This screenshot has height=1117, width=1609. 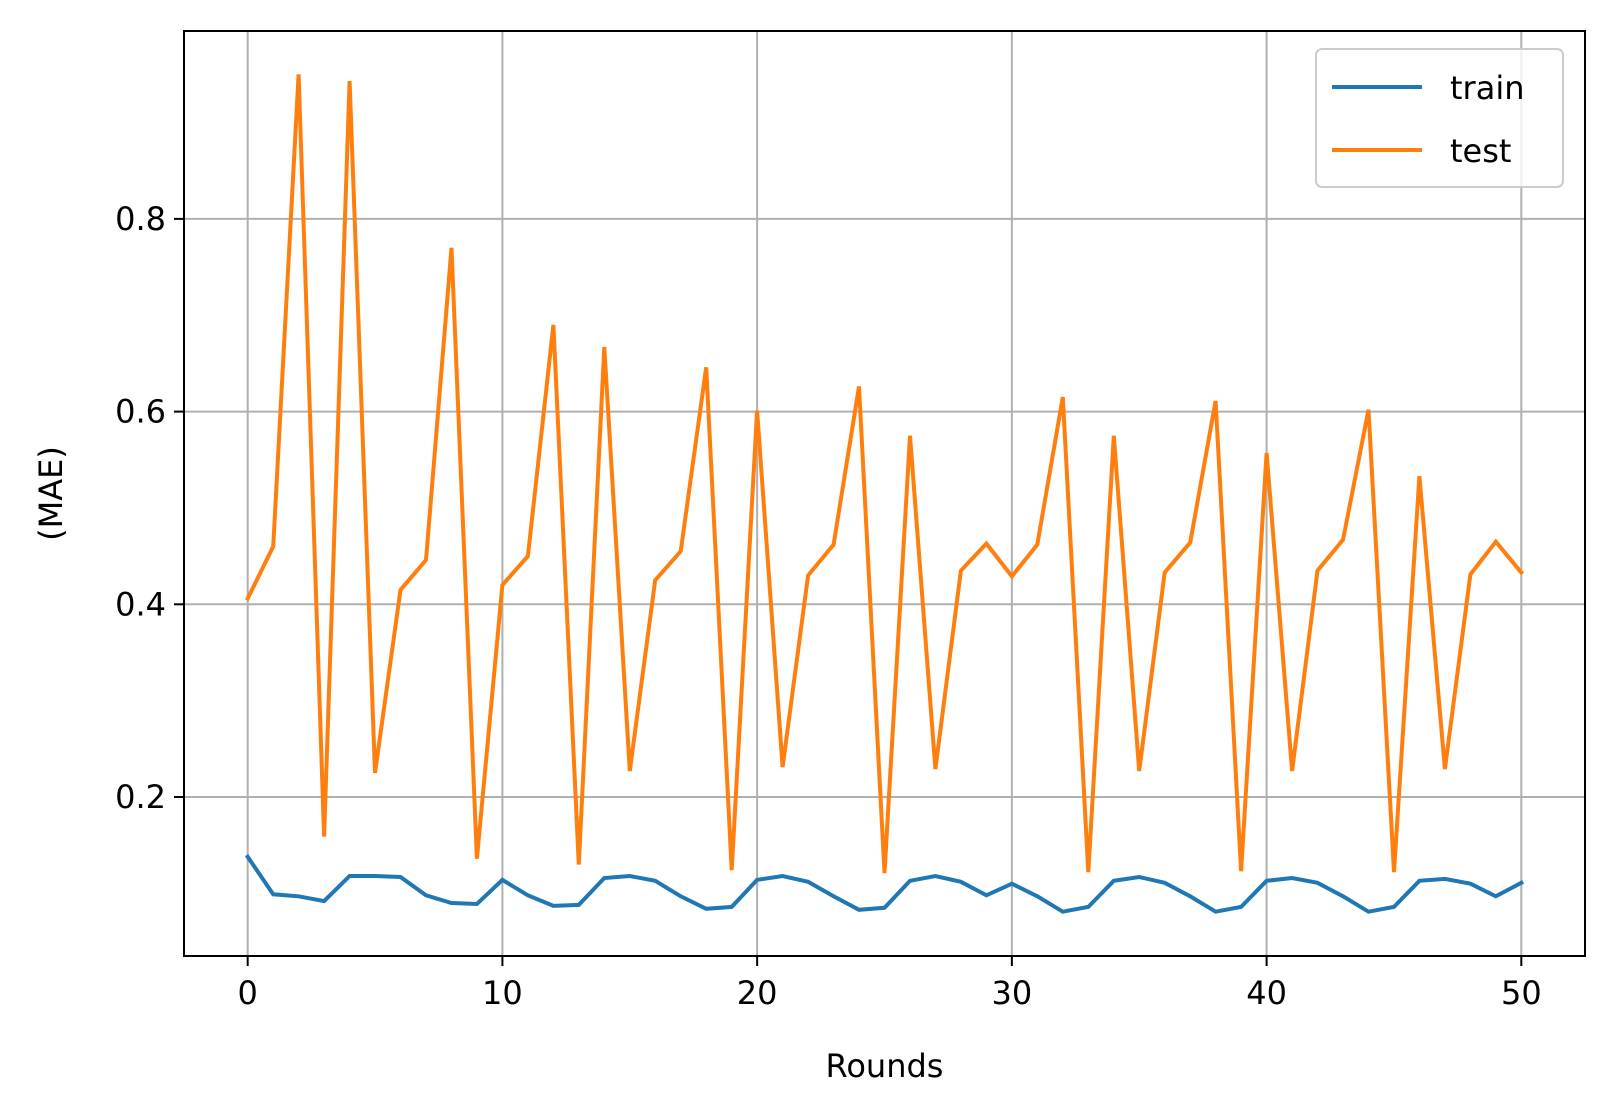 What do you see at coordinates (757, 993) in the screenshot?
I see `x-tick-label: 20` at bounding box center [757, 993].